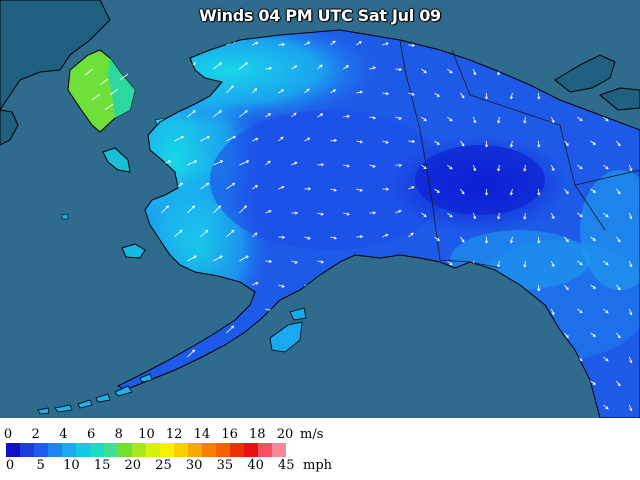  Describe the element at coordinates (146, 434) in the screenshot. I see `legend-ms-tick: 10` at that location.